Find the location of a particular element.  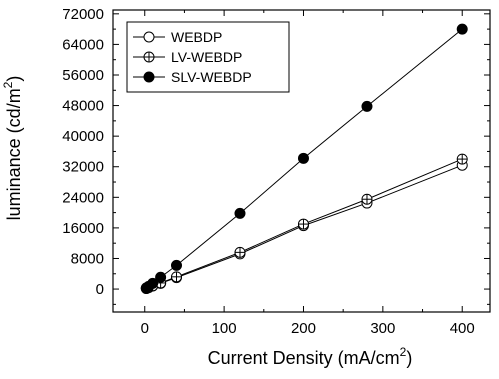

legend-label-1: LV-WEBDP is located at coordinates (206, 57).